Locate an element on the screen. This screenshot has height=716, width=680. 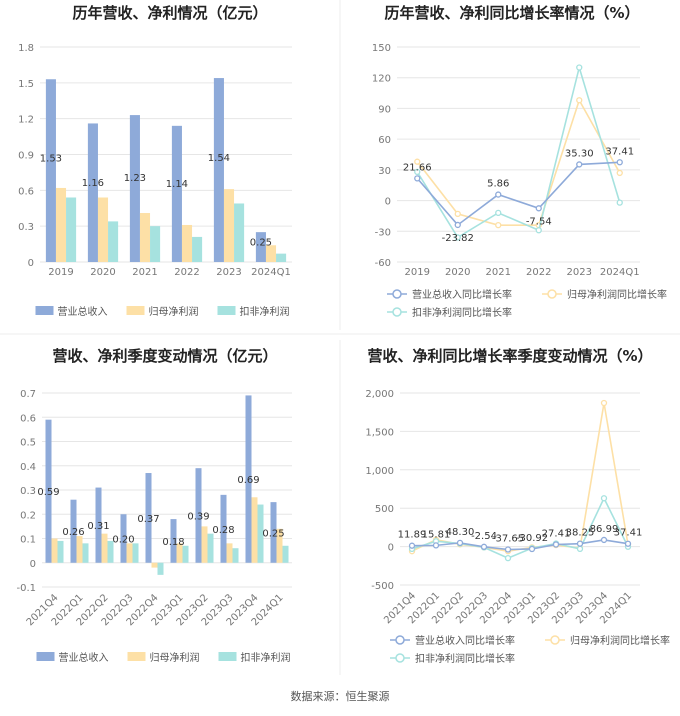
data-label: 0.31 is located at coordinates (98, 526).